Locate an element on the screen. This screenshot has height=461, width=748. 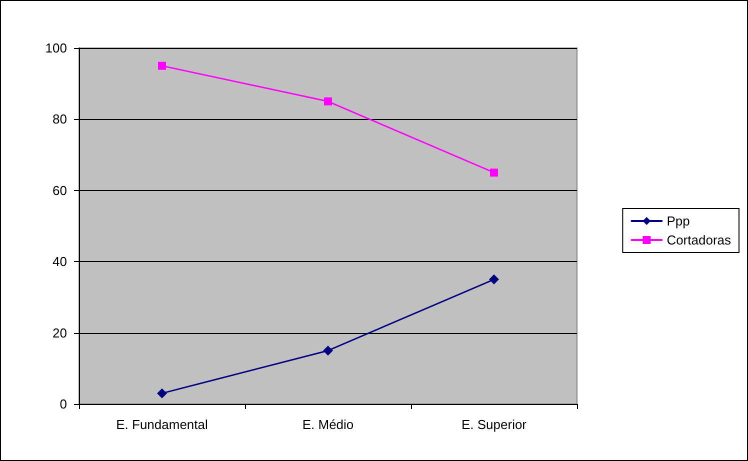
y-tick-label: 80 is located at coordinates (59, 119).